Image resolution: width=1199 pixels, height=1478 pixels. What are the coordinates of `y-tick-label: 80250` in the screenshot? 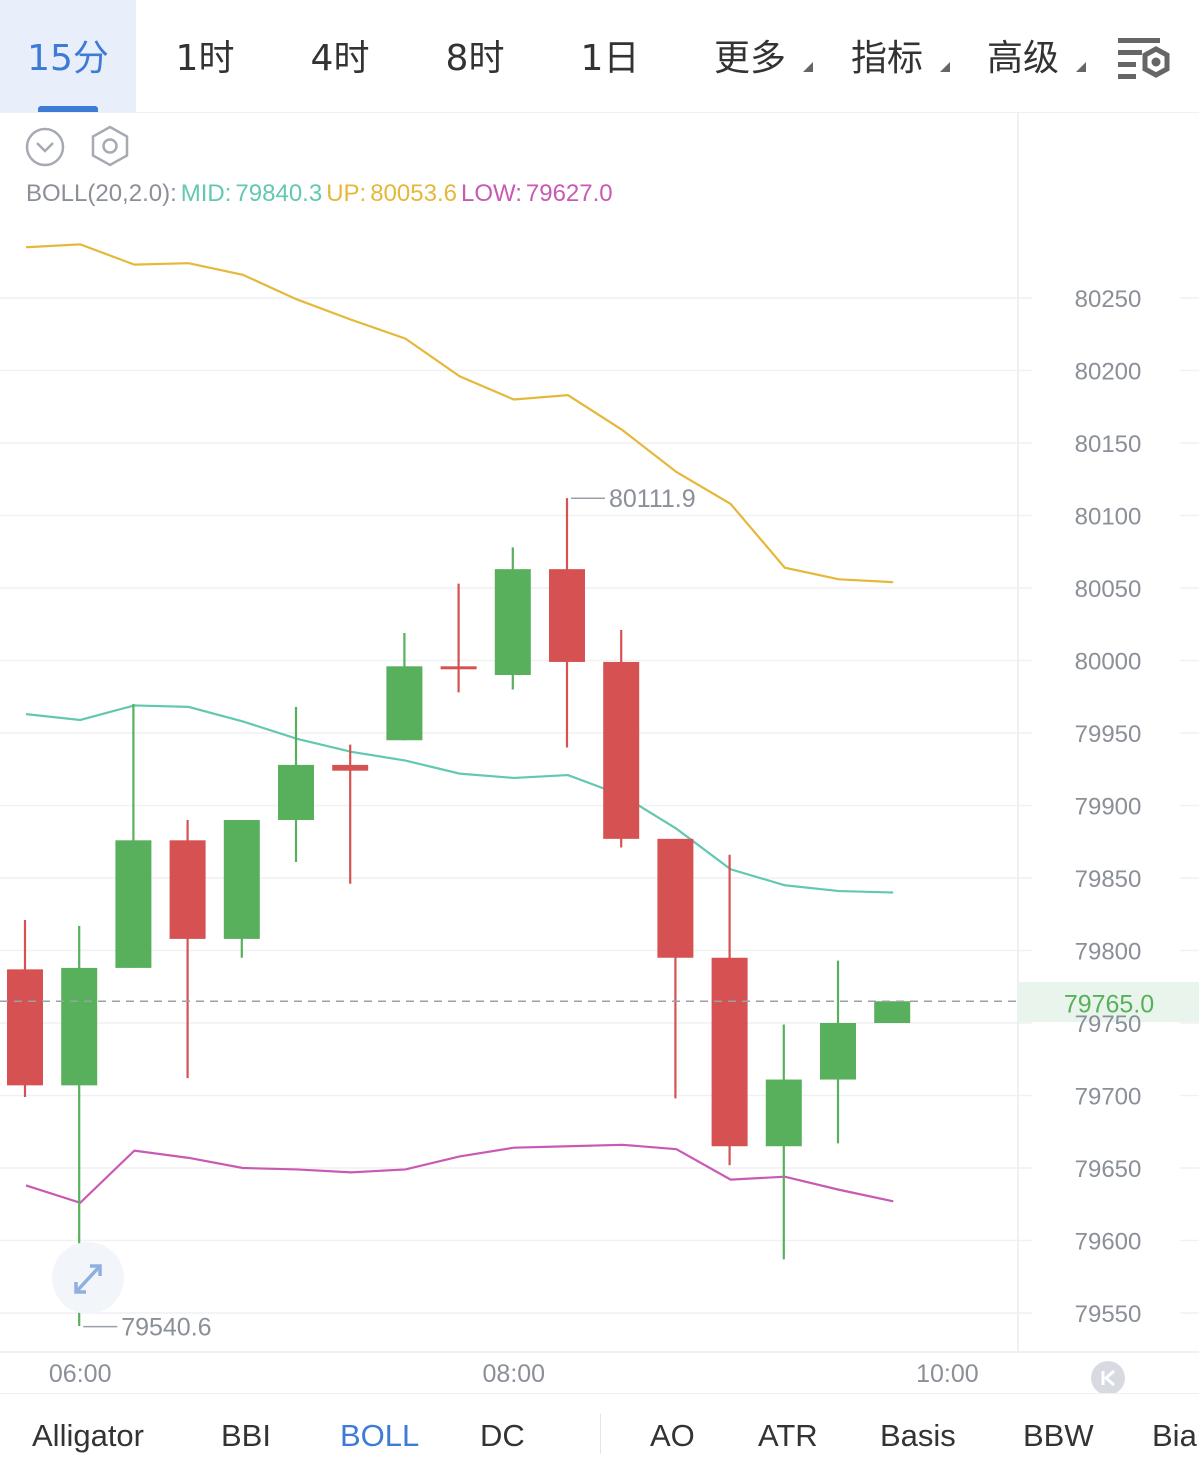 It's located at (1108, 299).